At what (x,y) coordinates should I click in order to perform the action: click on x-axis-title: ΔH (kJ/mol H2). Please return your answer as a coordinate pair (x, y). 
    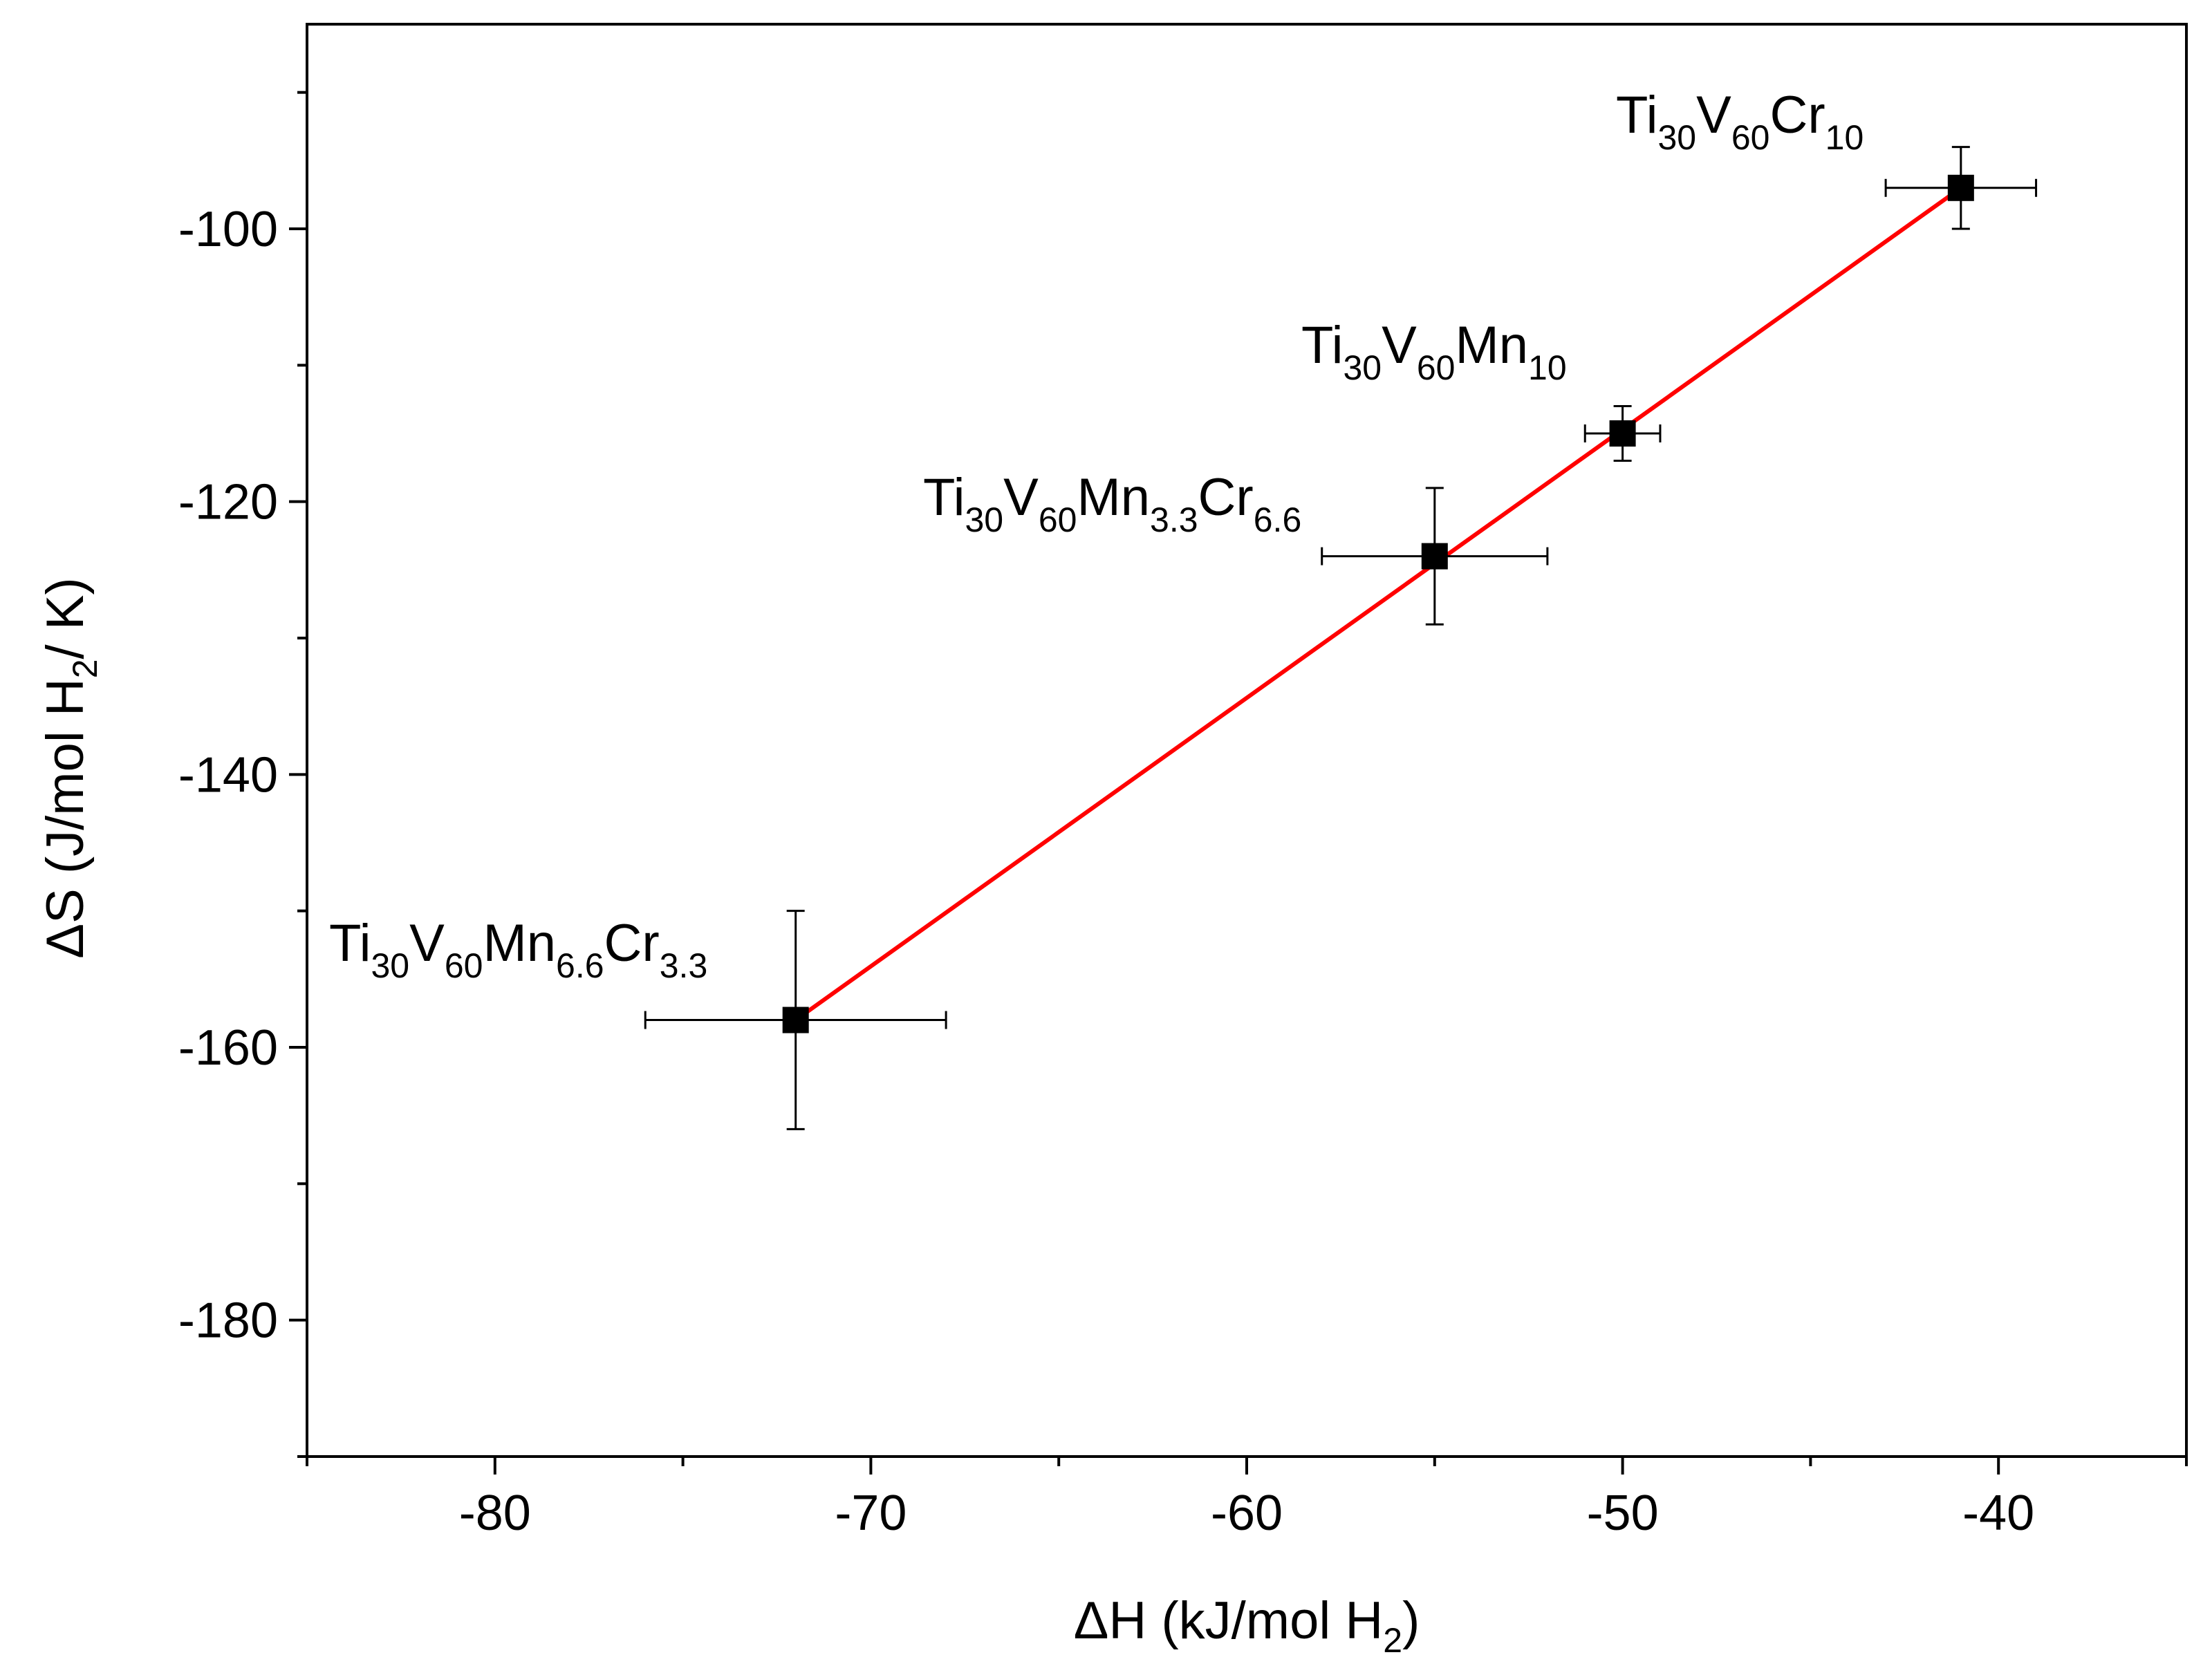
    Looking at the image, I should click on (1247, 1625).